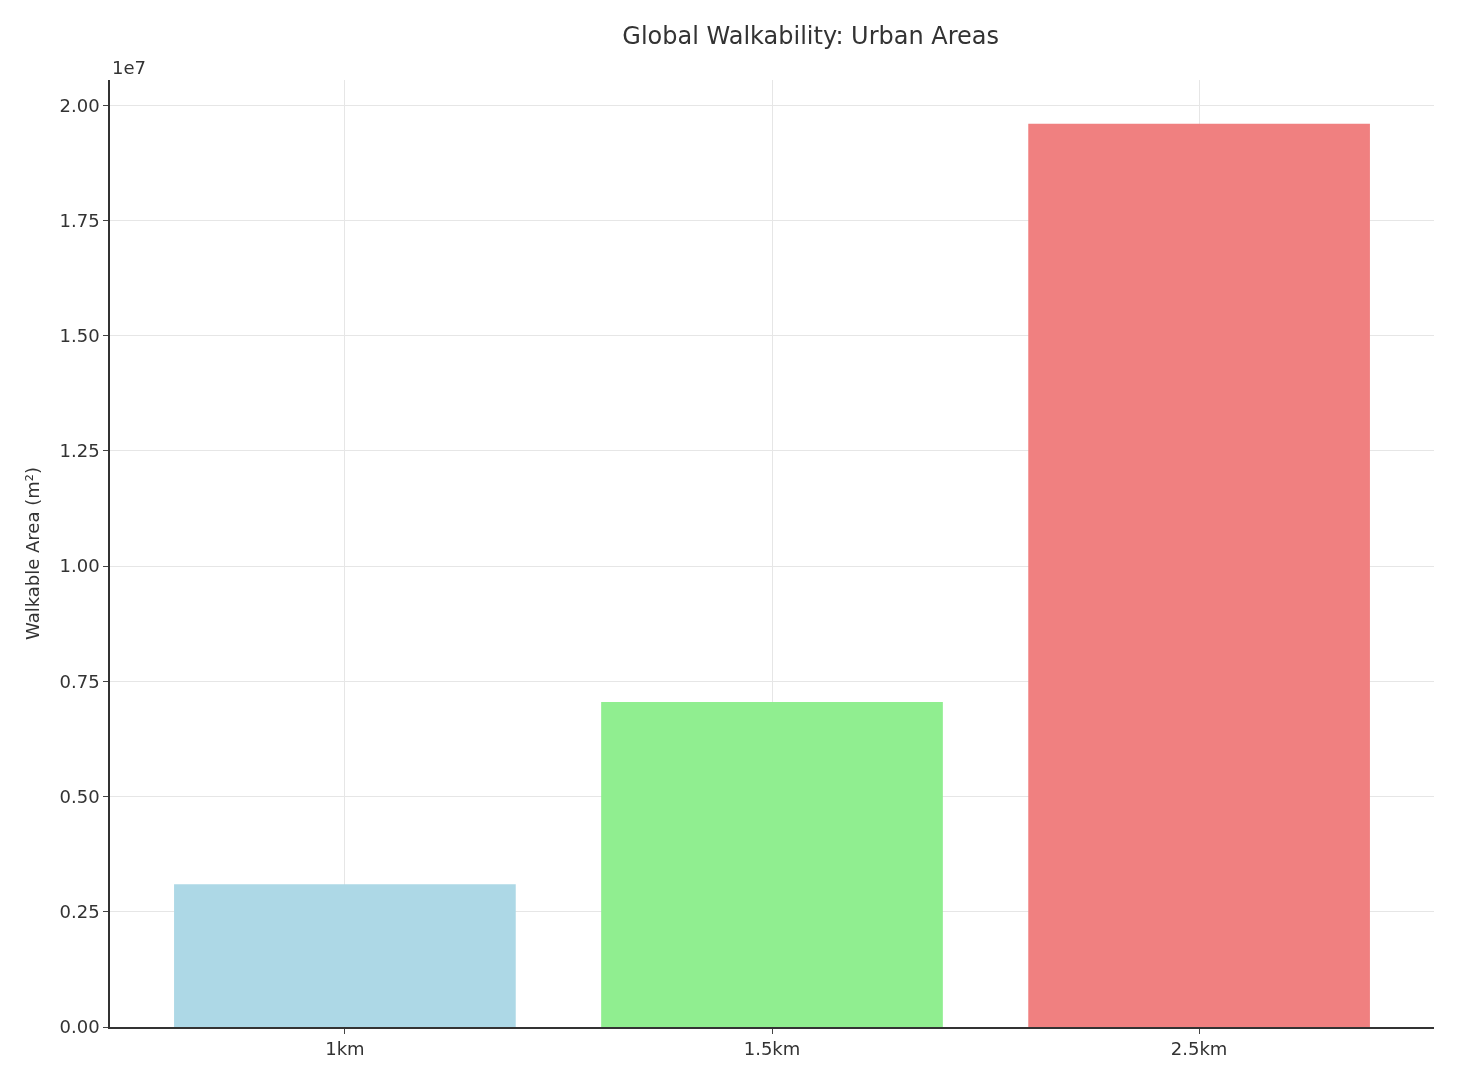 This screenshot has width=1474, height=1087. What do you see at coordinates (79, 681) in the screenshot?
I see `y-tick-label: 0.75` at bounding box center [79, 681].